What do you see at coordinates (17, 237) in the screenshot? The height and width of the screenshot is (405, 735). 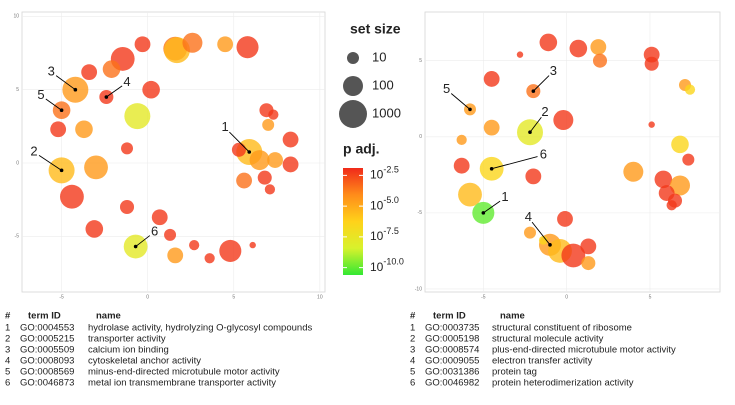 I see `y-tick-label: -5` at bounding box center [17, 237].